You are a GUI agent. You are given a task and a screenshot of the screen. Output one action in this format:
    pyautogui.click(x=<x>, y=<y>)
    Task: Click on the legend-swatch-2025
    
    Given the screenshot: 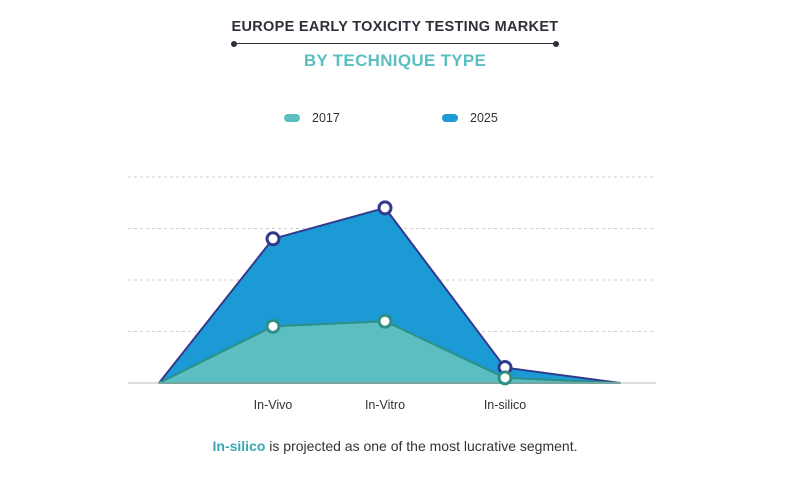 What is the action you would take?
    pyautogui.click(x=450, y=117)
    